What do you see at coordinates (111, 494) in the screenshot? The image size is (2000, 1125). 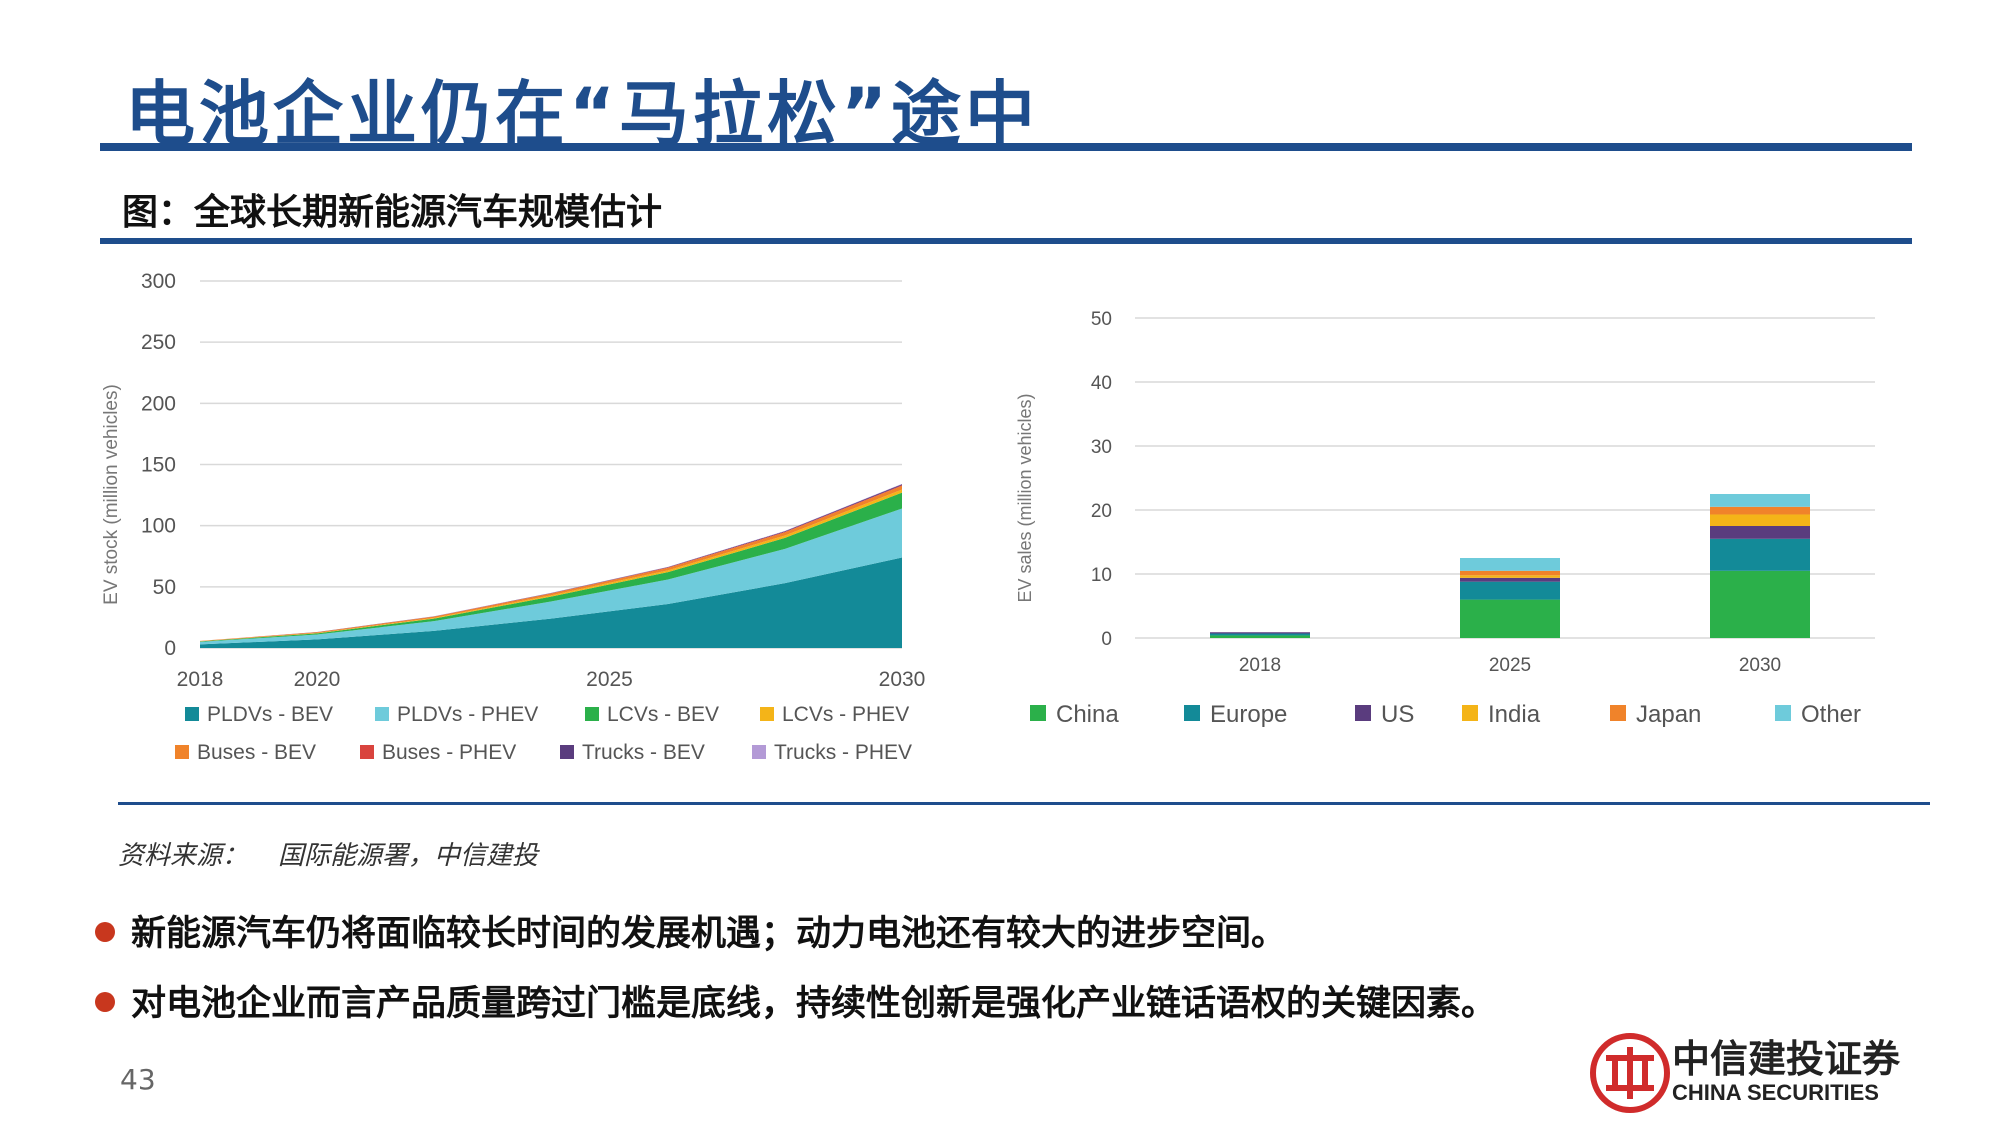 I see `y-axis-label: EV stock (million vehicles)` at bounding box center [111, 494].